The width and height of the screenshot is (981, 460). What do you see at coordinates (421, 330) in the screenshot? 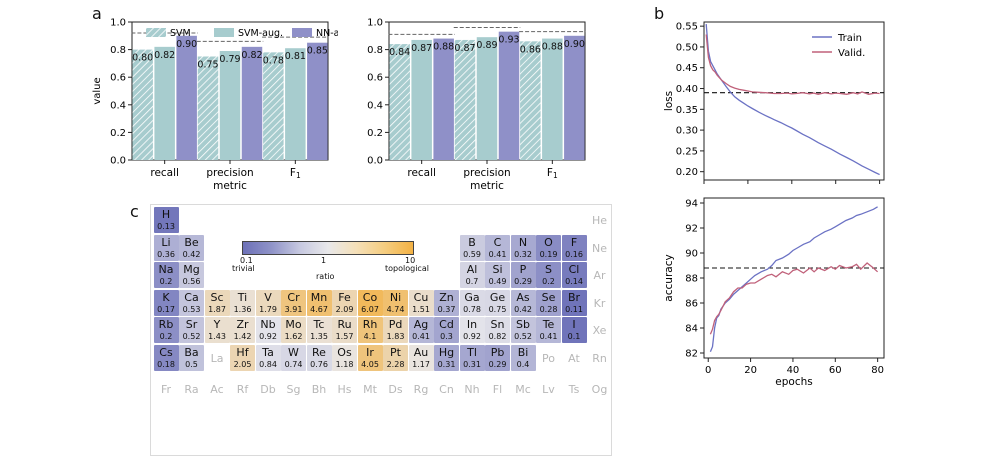
I see `element-Ag: Ag 0.41` at bounding box center [421, 330].